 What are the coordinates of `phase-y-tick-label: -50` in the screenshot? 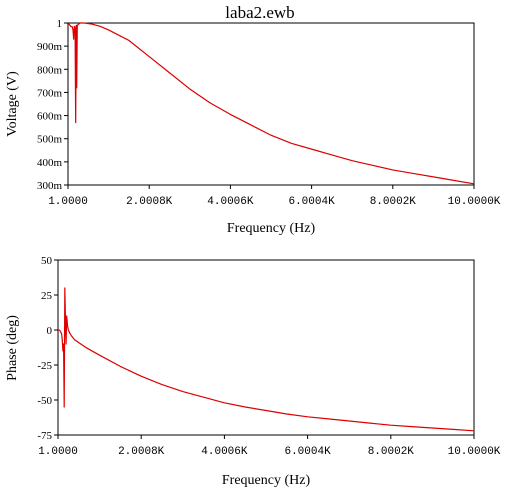 It's located at (44, 401).